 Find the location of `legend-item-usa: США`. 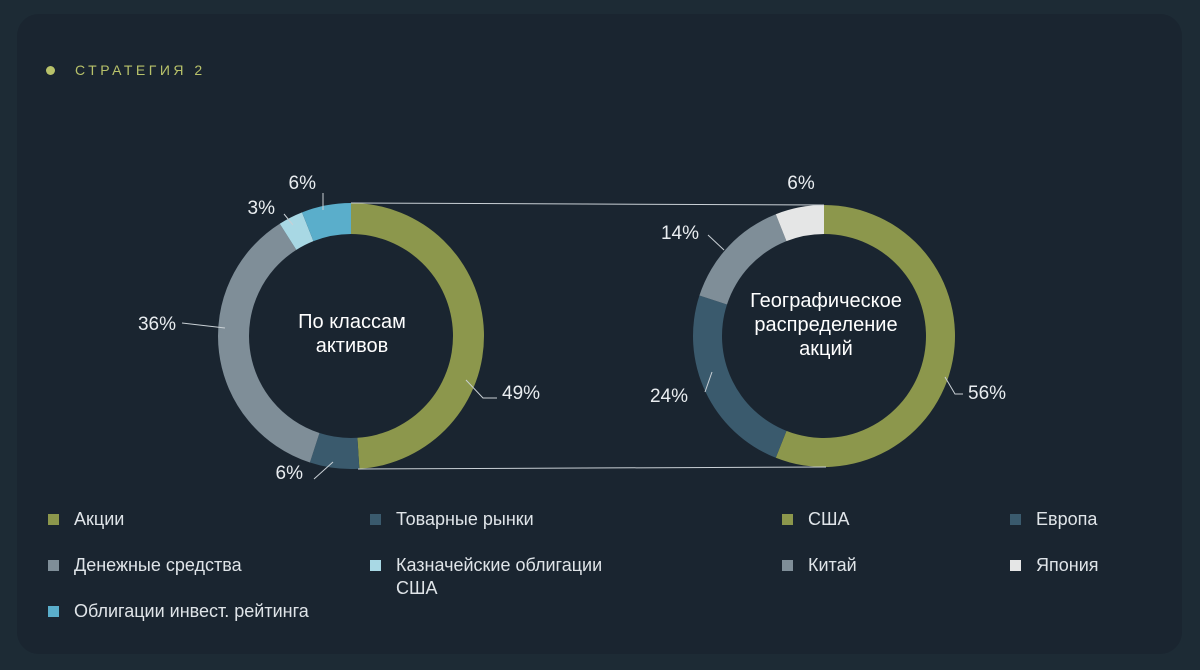

legend-item-usa: США is located at coordinates (816, 519).